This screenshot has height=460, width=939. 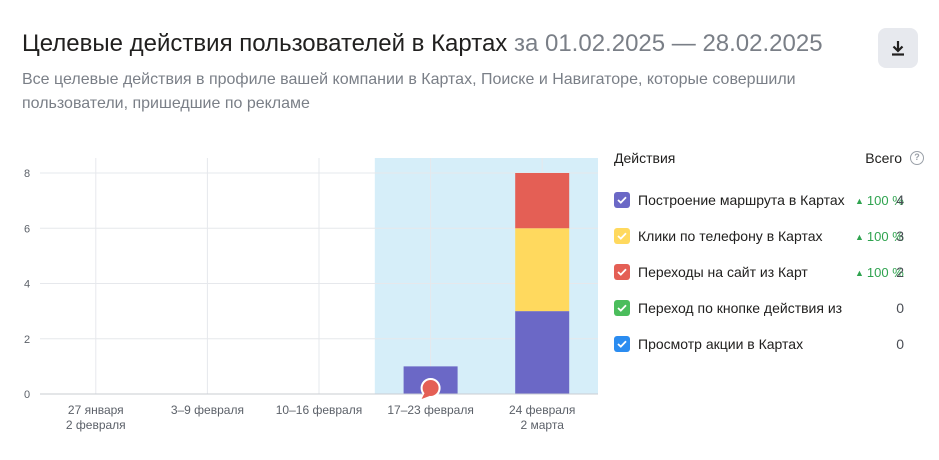 I want to click on y-tick-label: 0, so click(x=27, y=395).